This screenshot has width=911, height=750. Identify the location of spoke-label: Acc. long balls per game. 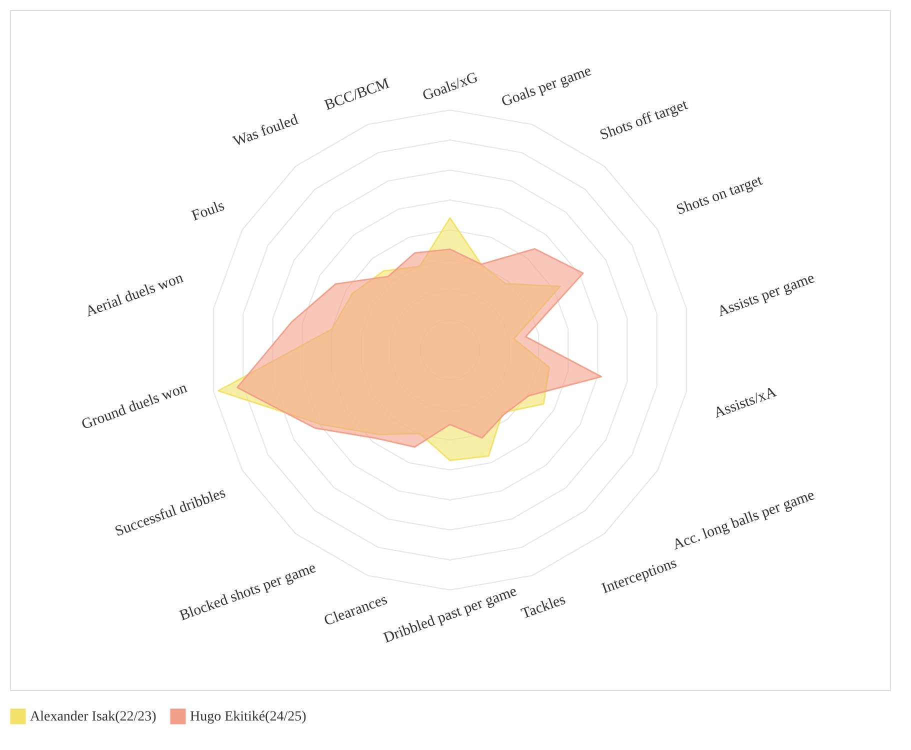
(744, 520).